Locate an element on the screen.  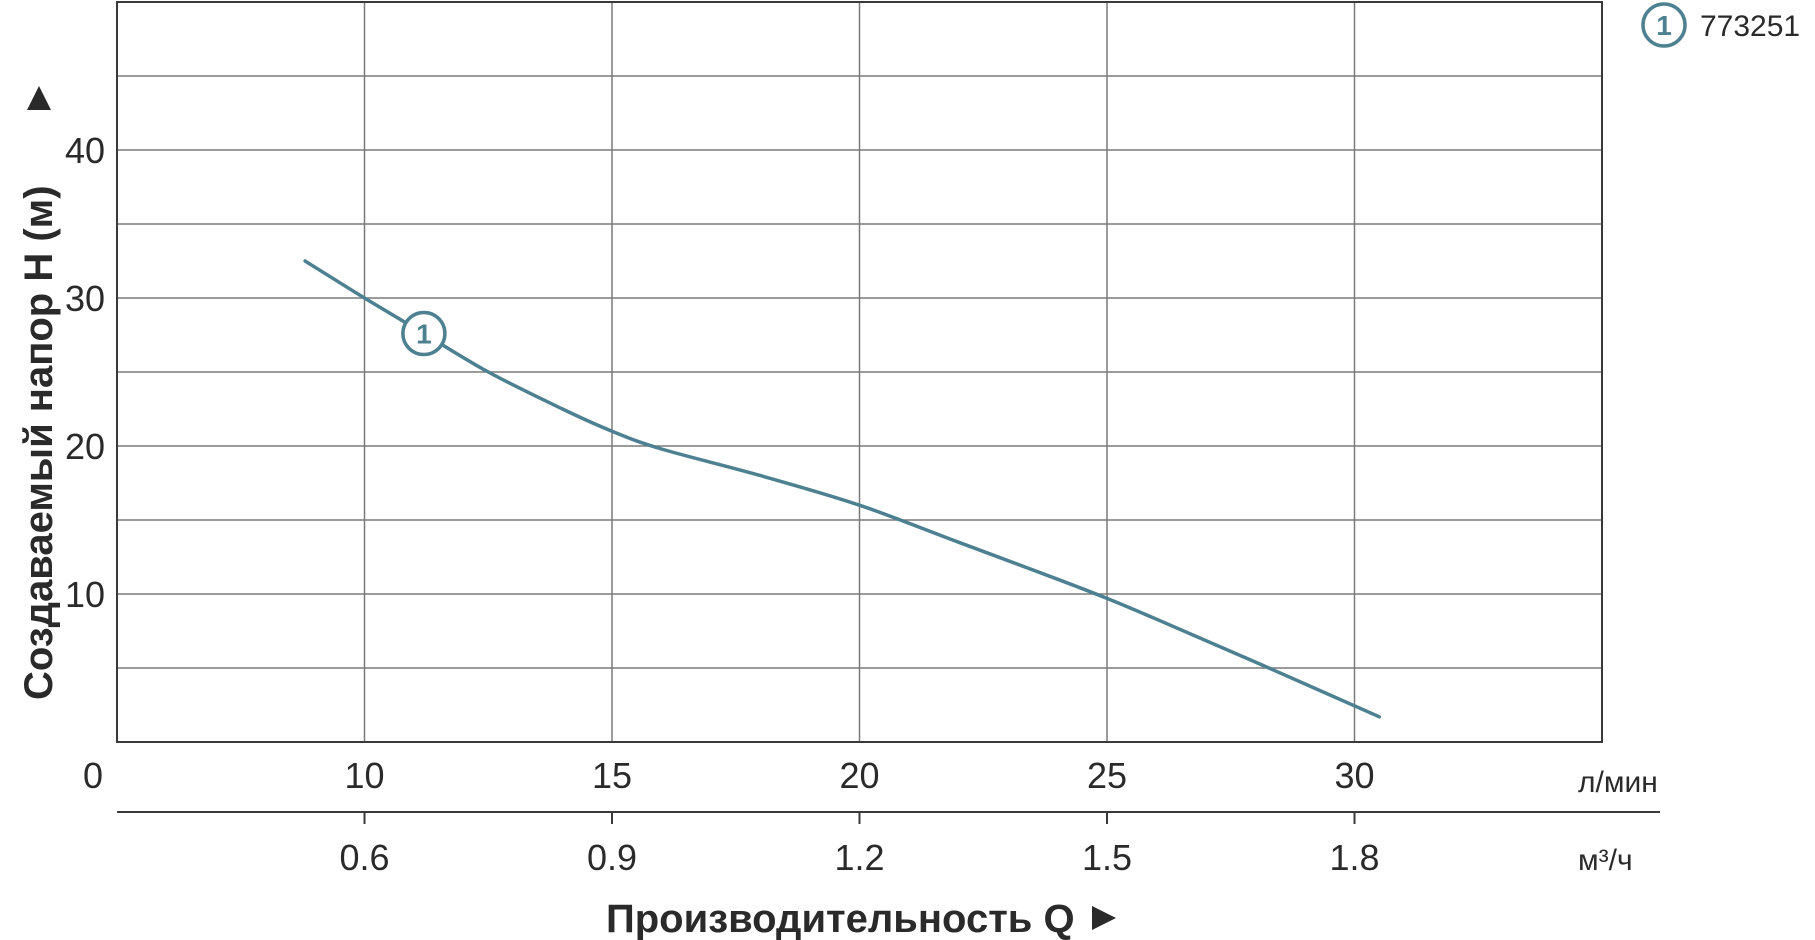
legend-marker-circle is located at coordinates (1664, 25).